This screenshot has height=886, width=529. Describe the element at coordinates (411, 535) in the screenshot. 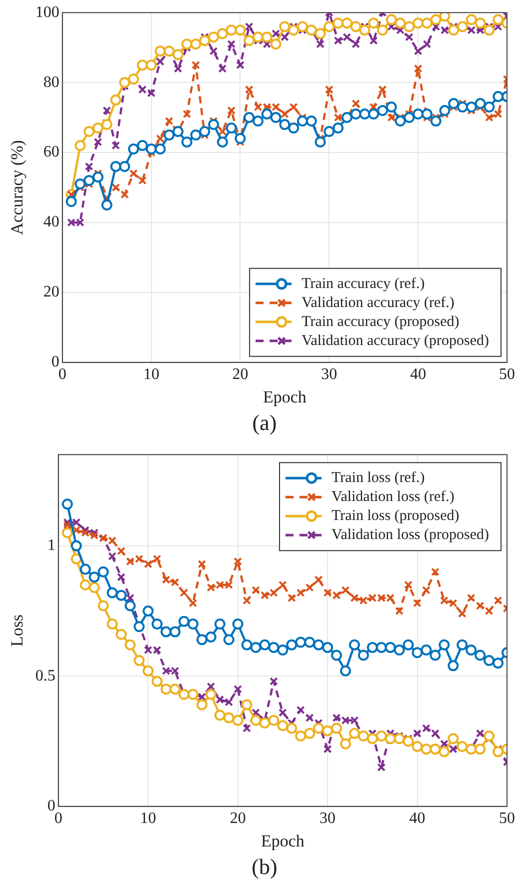

I see `legend-label: Validation loss (proposed)` at that location.